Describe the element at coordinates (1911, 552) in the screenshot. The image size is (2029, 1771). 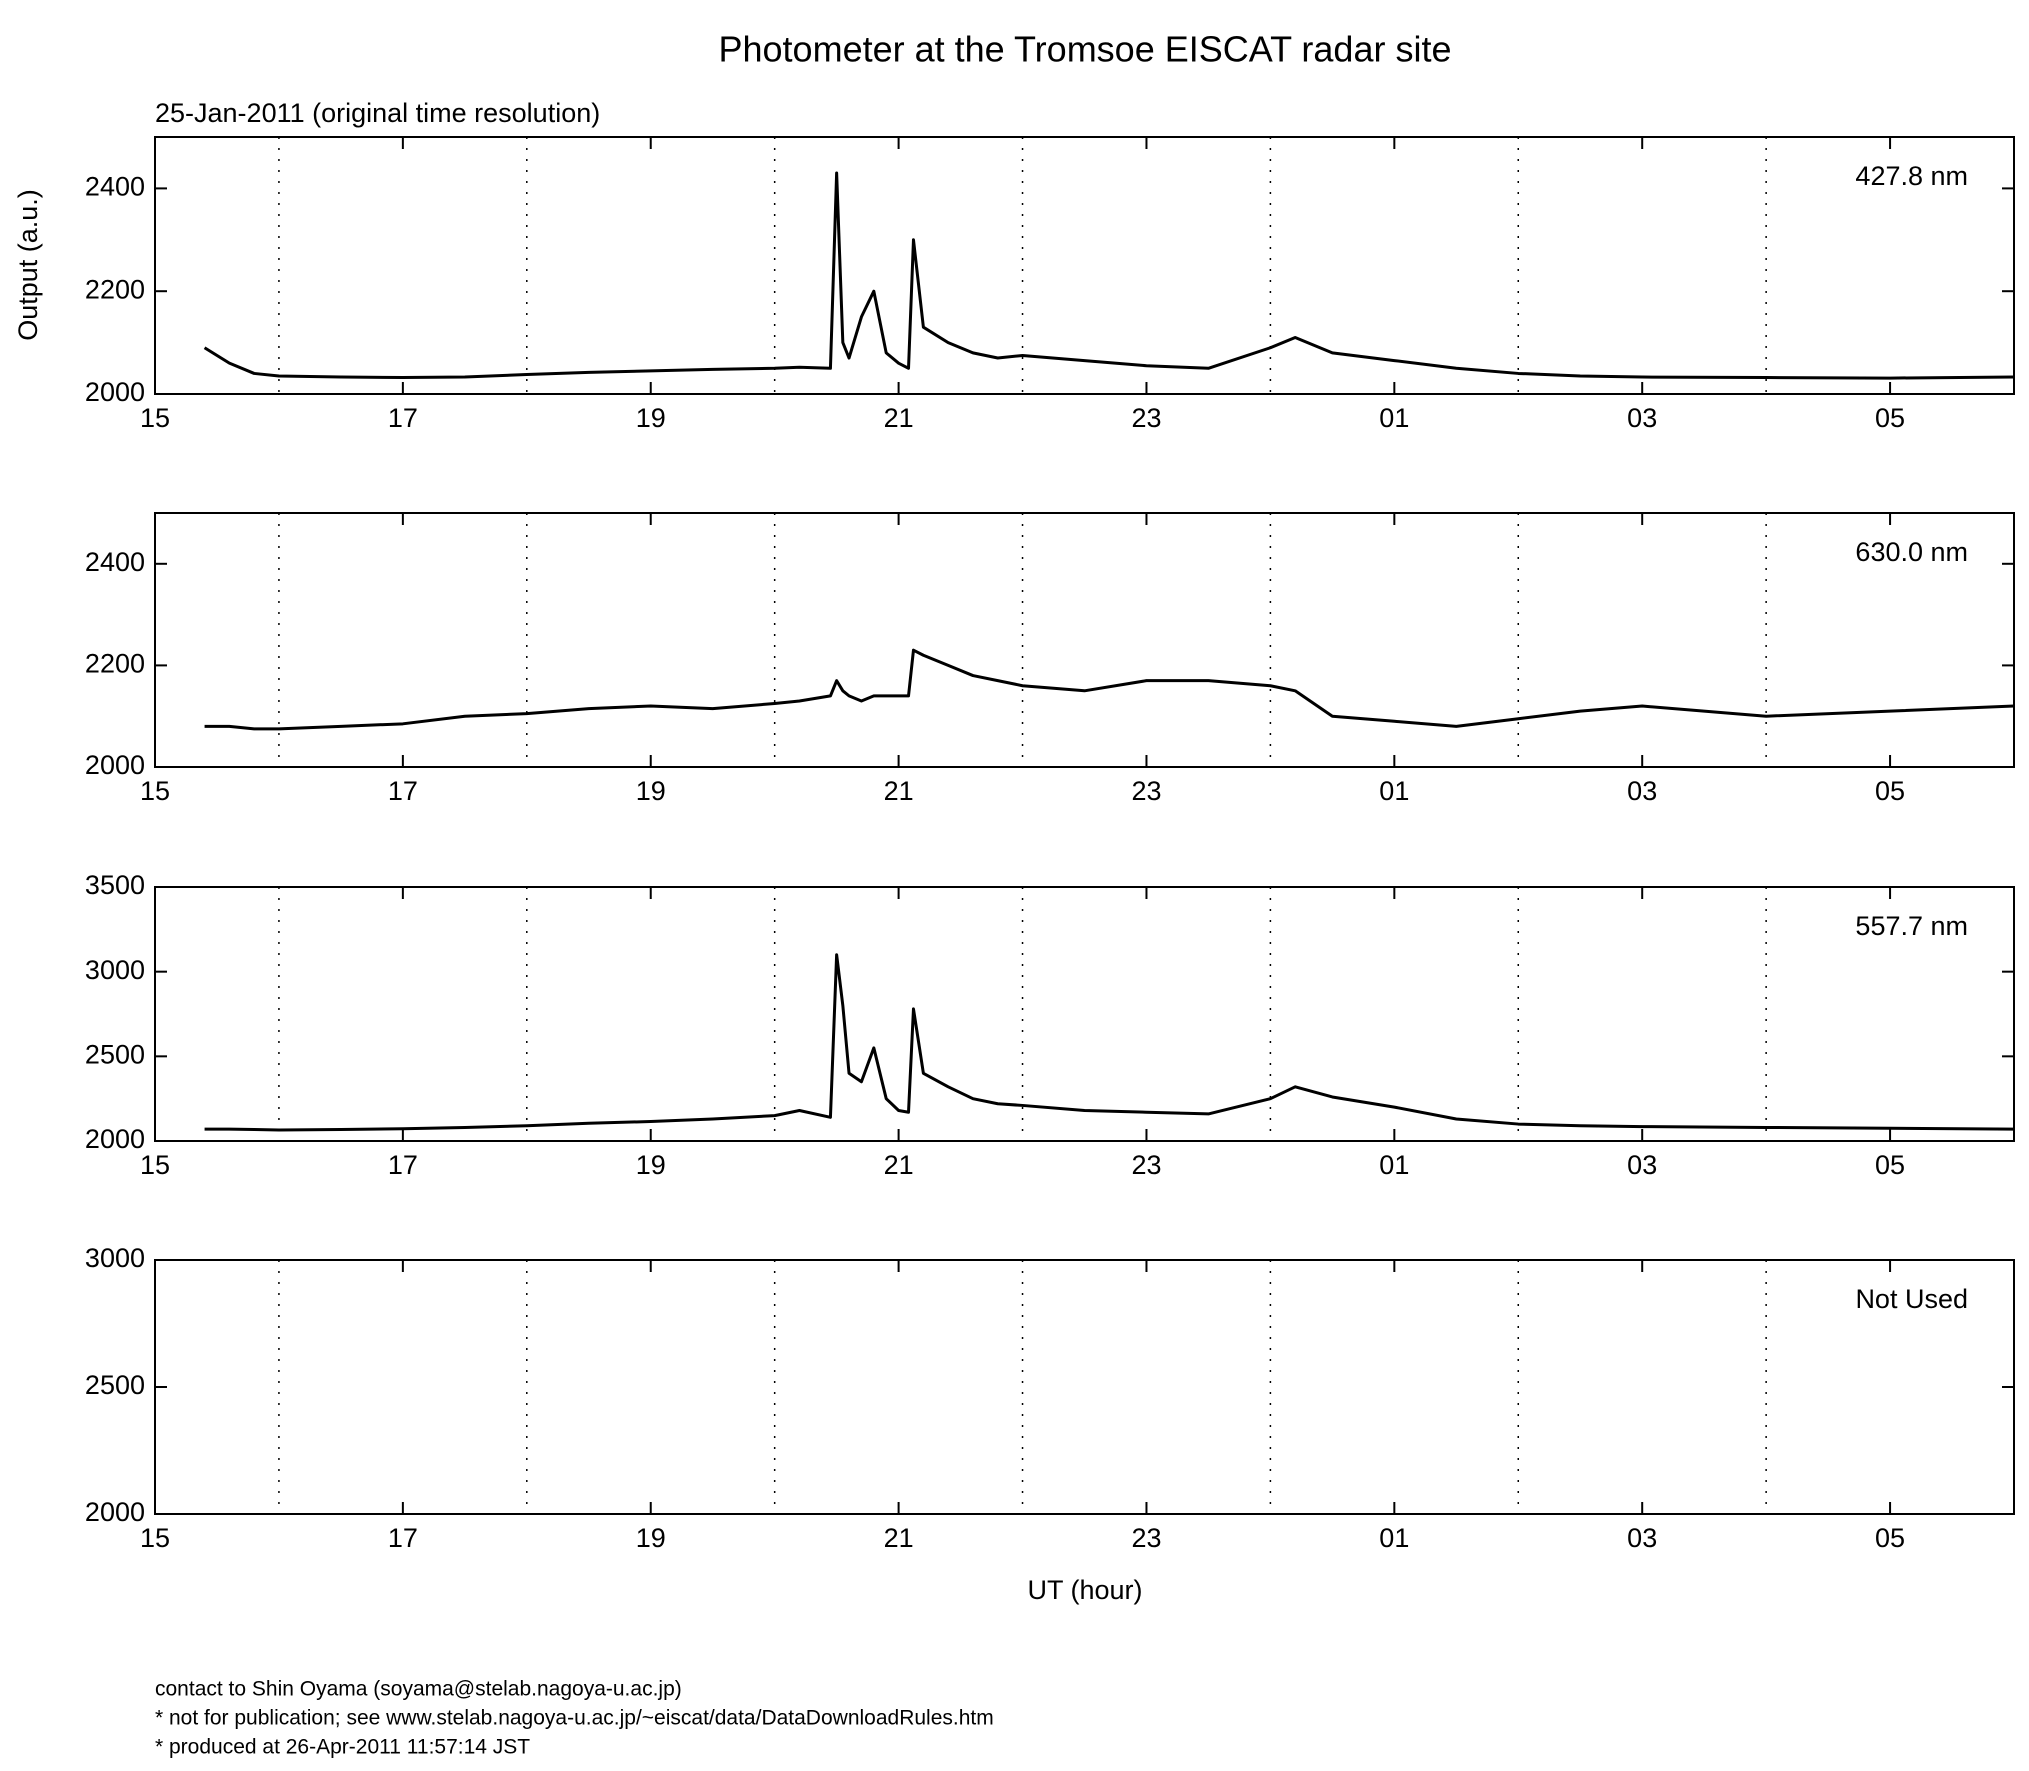
I see `annotation: 630.0 nm` at that location.